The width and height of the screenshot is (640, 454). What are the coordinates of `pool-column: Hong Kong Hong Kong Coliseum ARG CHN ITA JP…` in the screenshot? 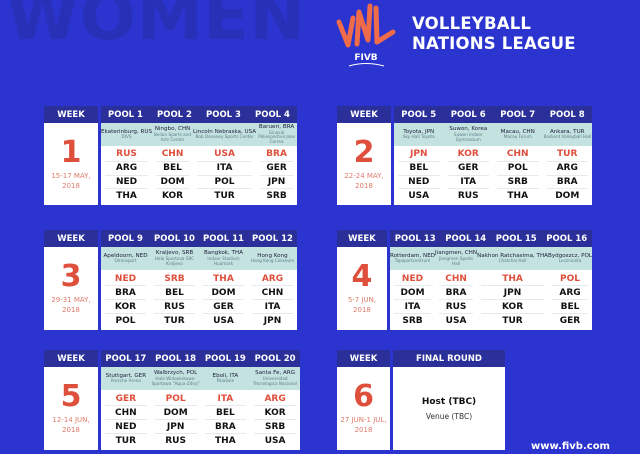 It's located at (272, 288).